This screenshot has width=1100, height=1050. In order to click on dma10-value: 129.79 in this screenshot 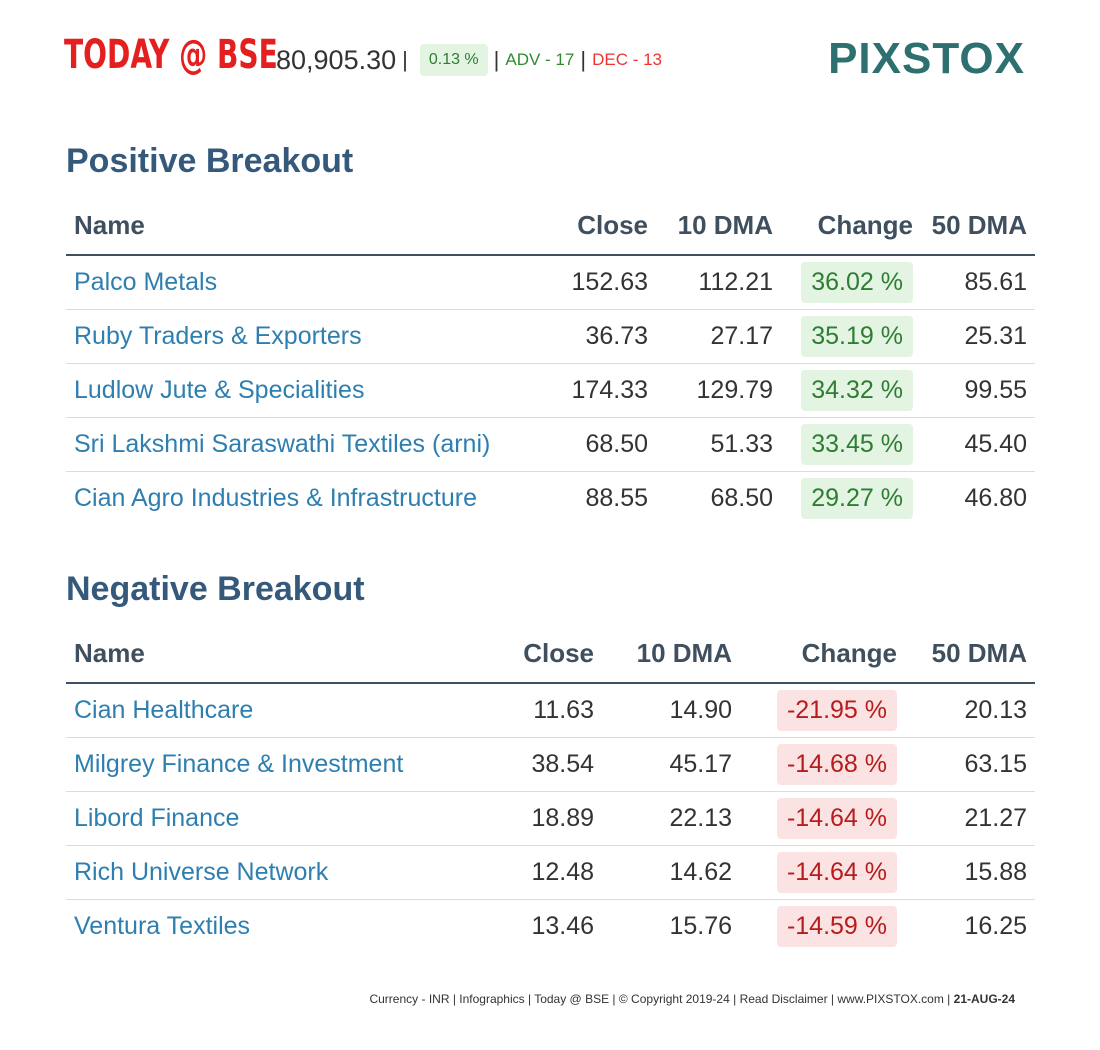, I will do `click(718, 390)`.